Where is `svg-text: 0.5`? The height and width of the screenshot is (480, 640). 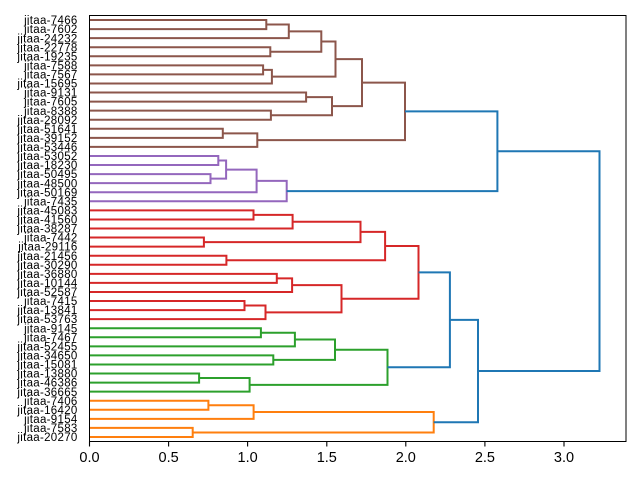 svg-text: 0.5 is located at coordinates (169, 458).